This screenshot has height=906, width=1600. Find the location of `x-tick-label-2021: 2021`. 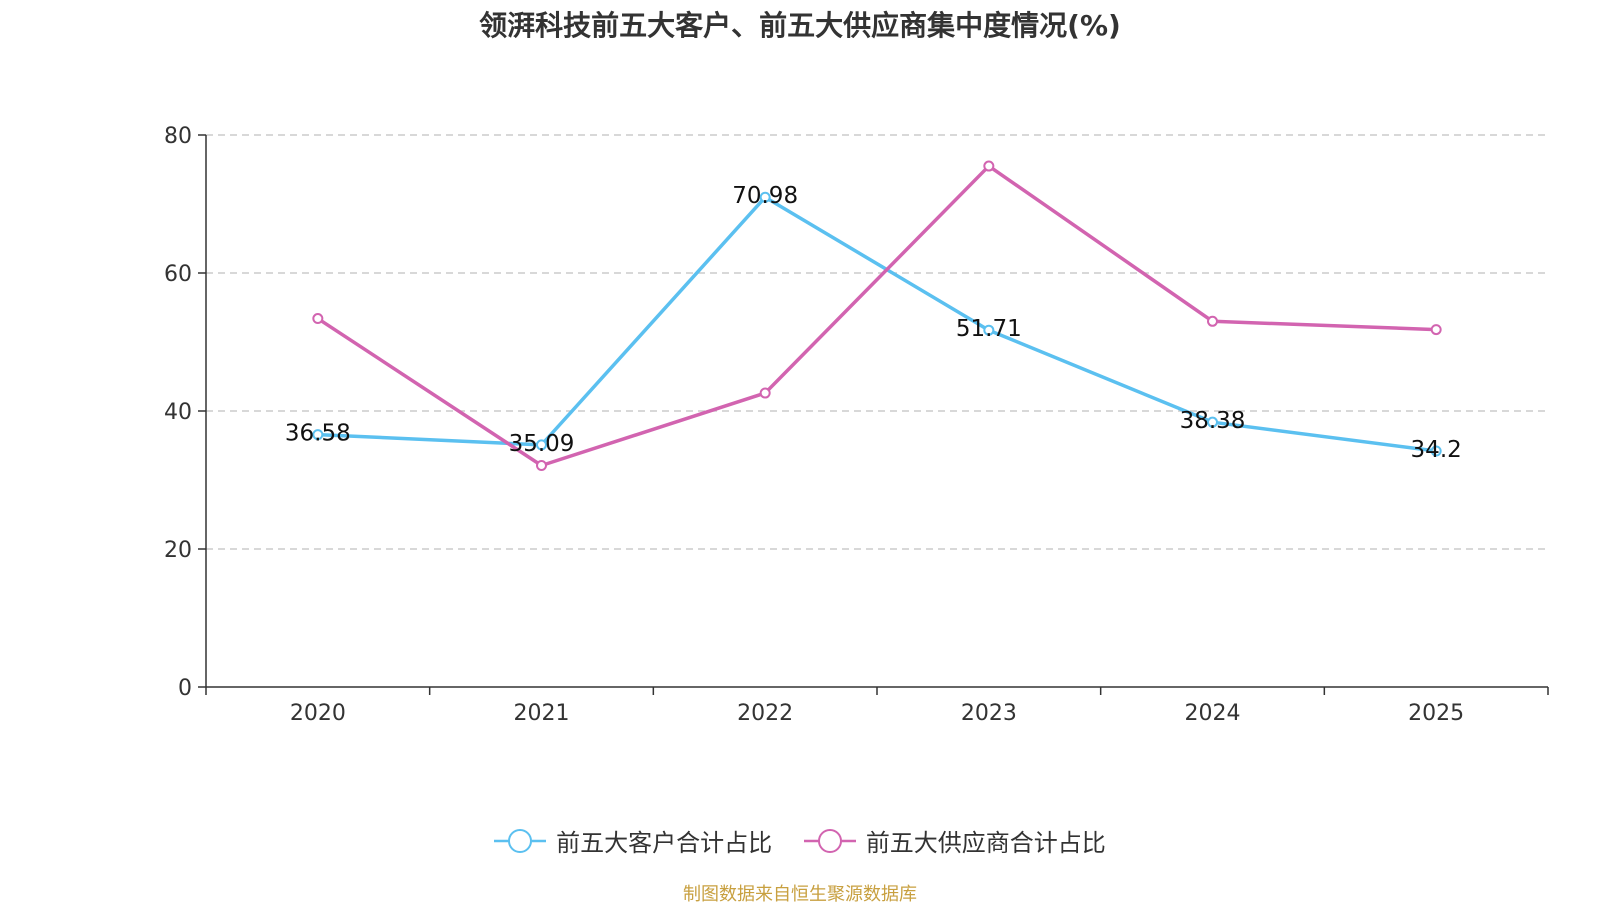

x-tick-label-2021: 2021 is located at coordinates (542, 713).